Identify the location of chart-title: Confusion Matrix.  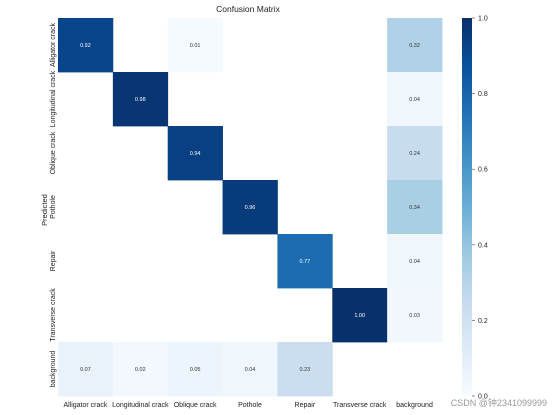
(248, 9).